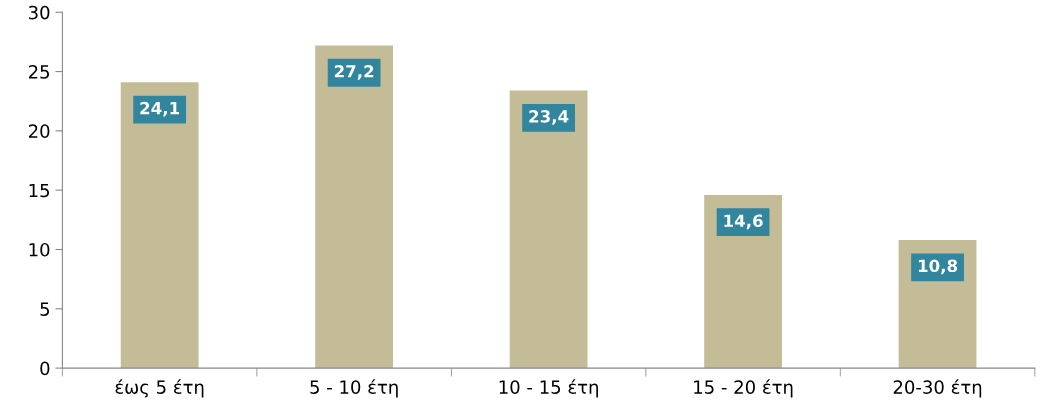 The image size is (1040, 409). Describe the element at coordinates (39, 249) in the screenshot. I see `y-tick-label: 10` at that location.